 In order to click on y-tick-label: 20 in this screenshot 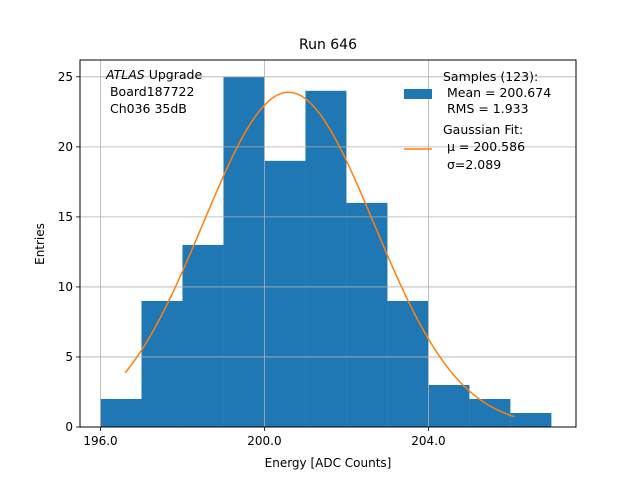, I will do `click(65, 147)`.